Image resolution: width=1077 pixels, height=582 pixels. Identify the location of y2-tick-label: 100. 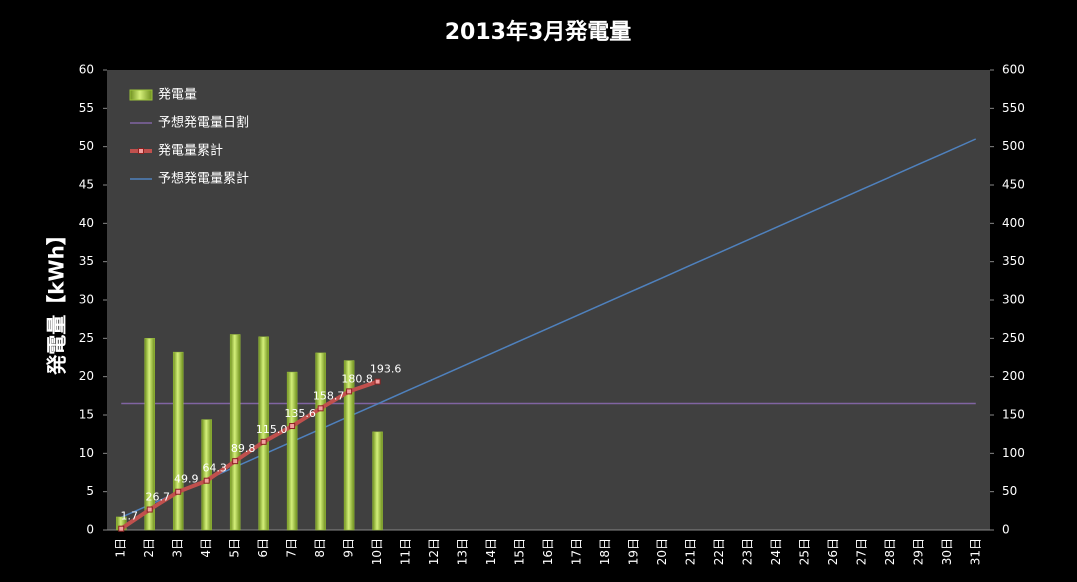
(1013, 453).